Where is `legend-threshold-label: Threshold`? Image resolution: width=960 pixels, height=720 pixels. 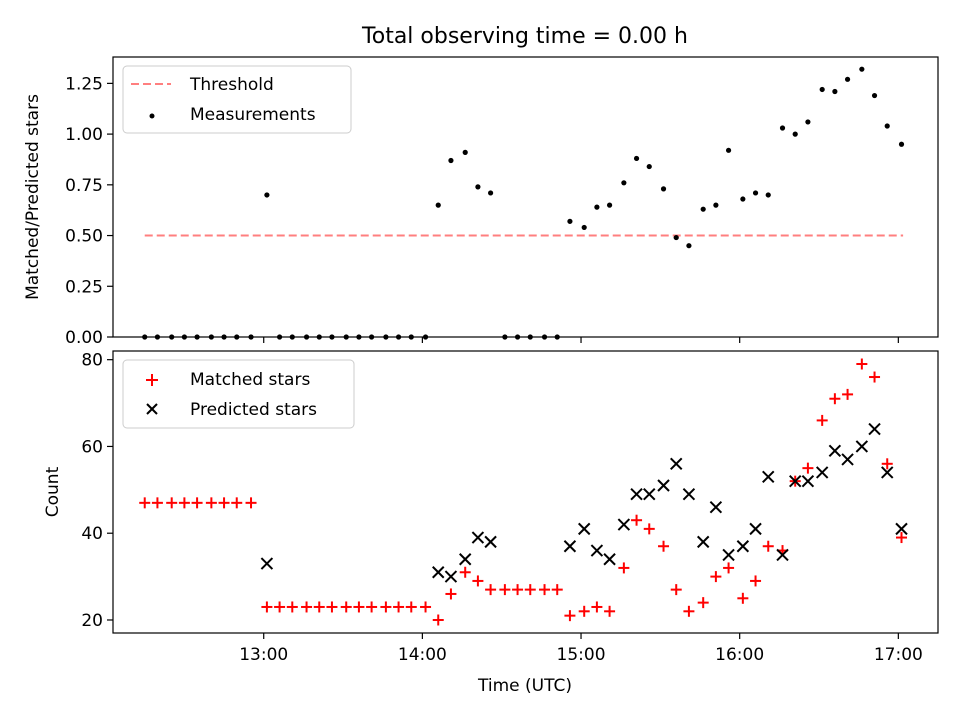
legend-threshold-label: Threshold is located at coordinates (231, 85).